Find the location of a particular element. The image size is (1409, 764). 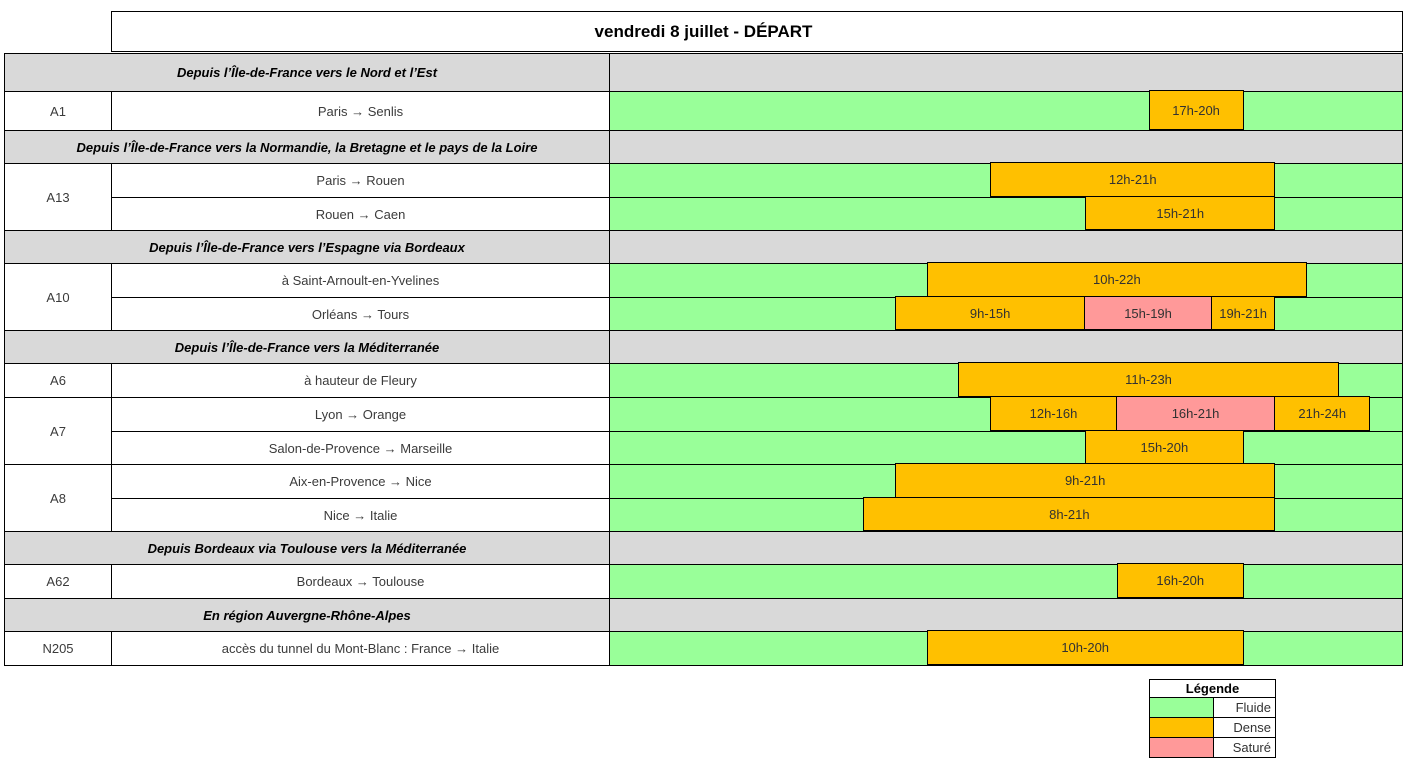

bar-label: 10h-20h is located at coordinates (1085, 647).